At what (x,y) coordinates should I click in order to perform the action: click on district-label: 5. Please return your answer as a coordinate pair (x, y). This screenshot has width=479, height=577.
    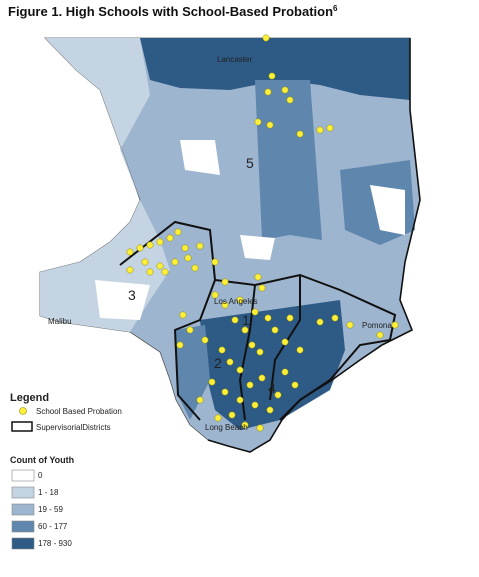
    Looking at the image, I should click on (250, 163).